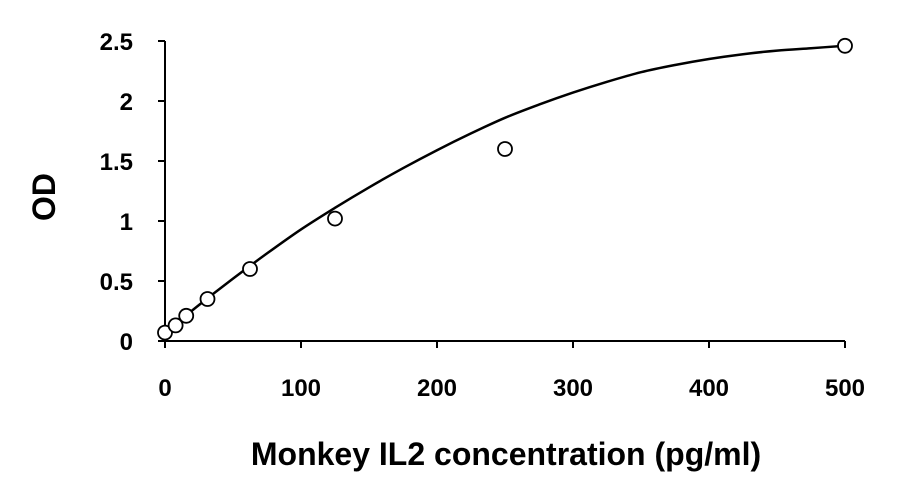  What do you see at coordinates (126, 222) in the screenshot?
I see `y-tick-label: 1` at bounding box center [126, 222].